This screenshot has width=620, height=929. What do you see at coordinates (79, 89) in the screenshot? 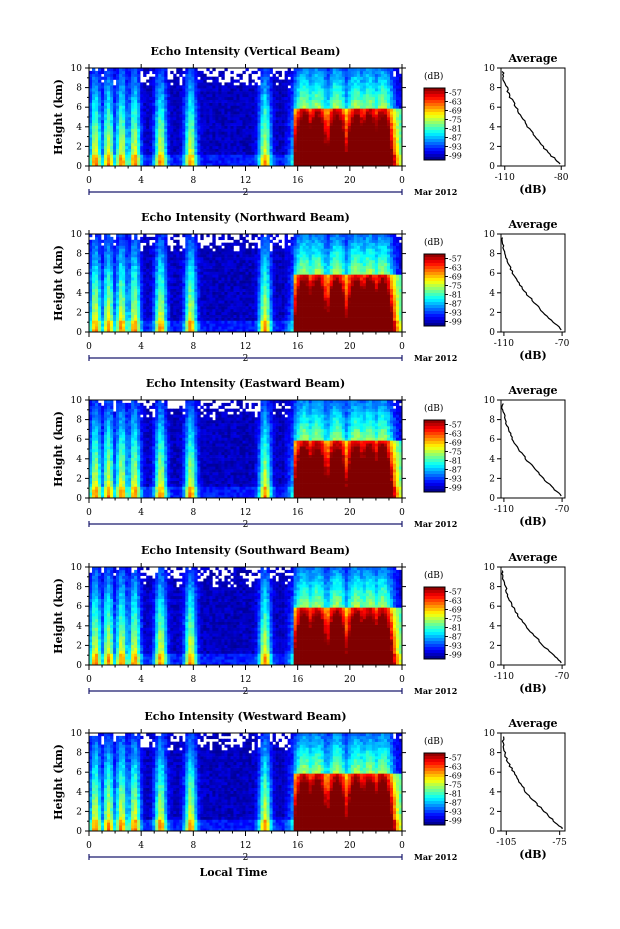
I see `y-tick-label: 8` at bounding box center [79, 89].